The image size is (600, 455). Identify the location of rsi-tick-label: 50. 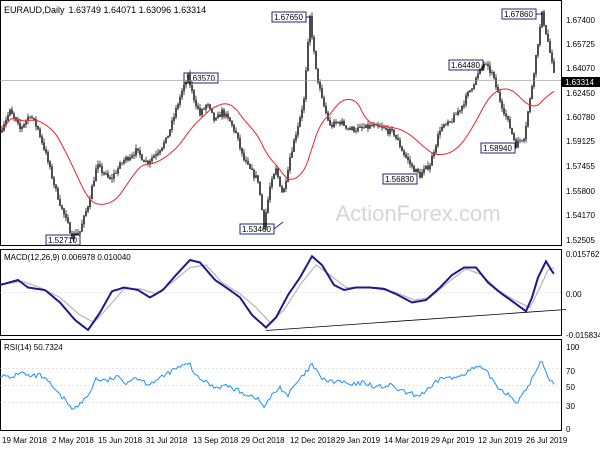
(570, 387).